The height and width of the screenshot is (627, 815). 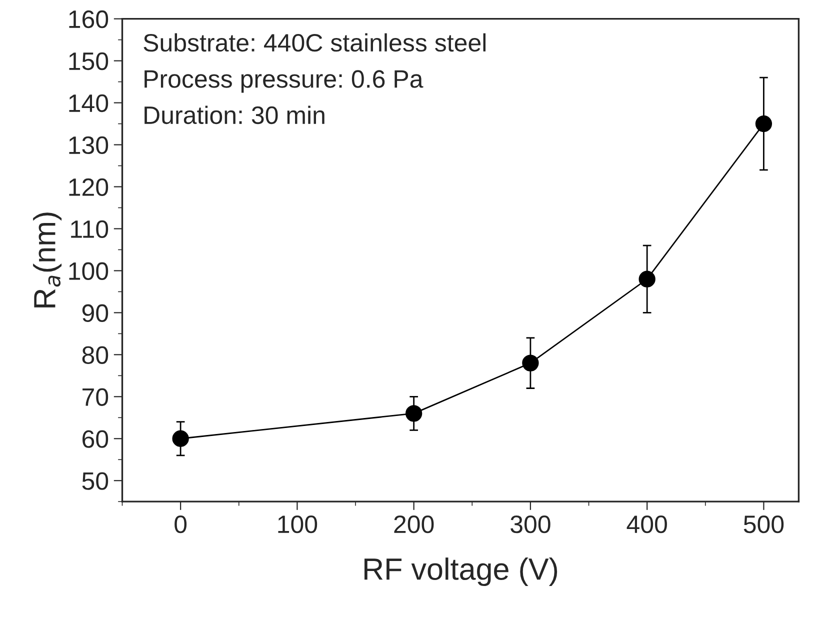 I want to click on y-tick-label: 100, so click(x=88, y=271).